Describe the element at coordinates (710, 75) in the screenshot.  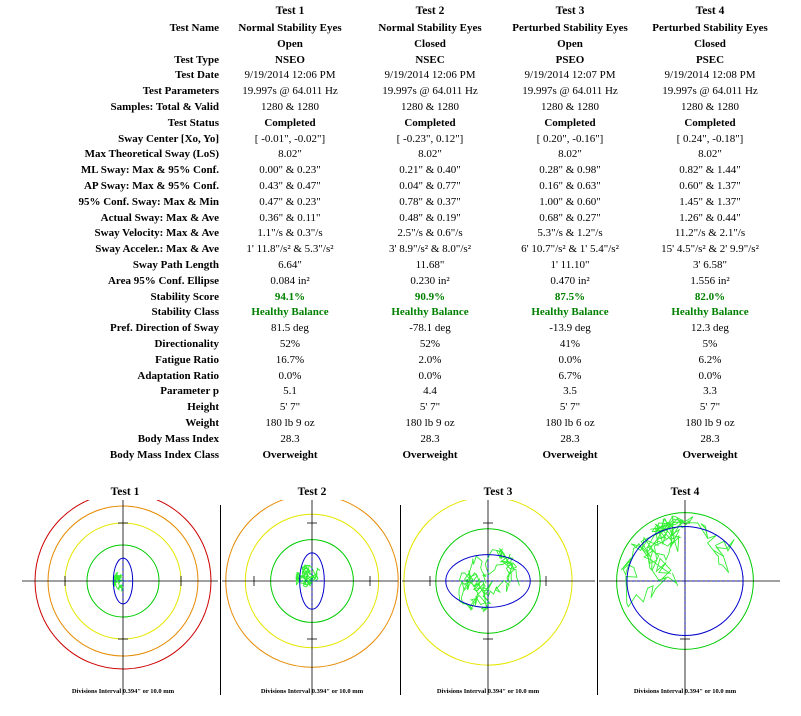
I see `cell-test-4: 9/19/2014 12:08 PM` at that location.